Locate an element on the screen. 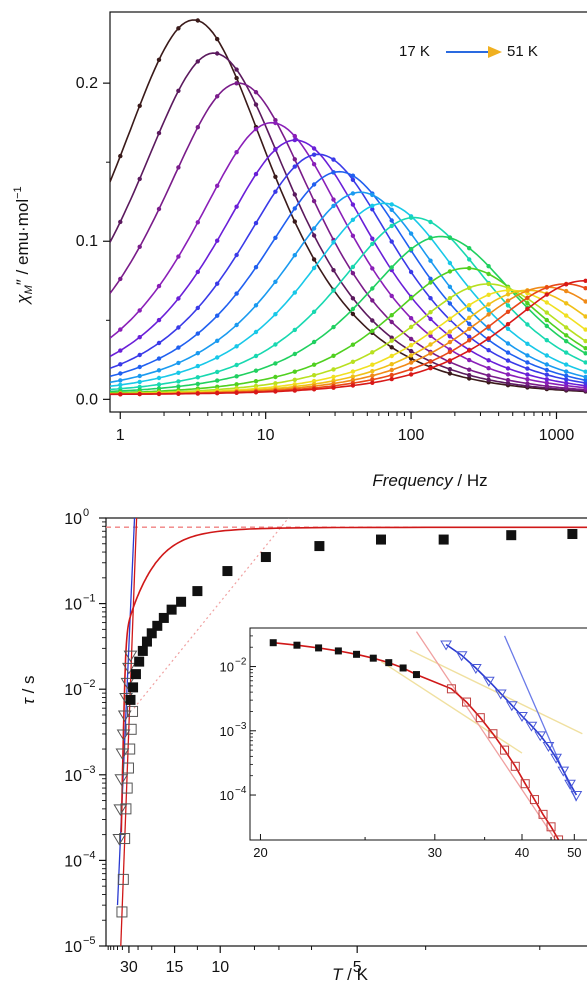 This screenshot has height=985, width=587. bottom-x-tick-label: 15 is located at coordinates (175, 967).